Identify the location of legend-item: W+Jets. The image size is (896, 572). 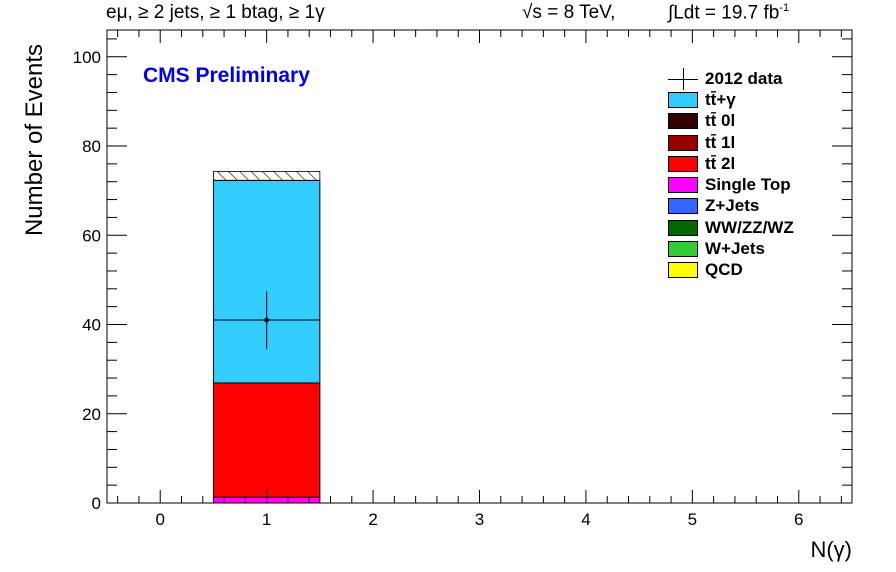
(749, 248).